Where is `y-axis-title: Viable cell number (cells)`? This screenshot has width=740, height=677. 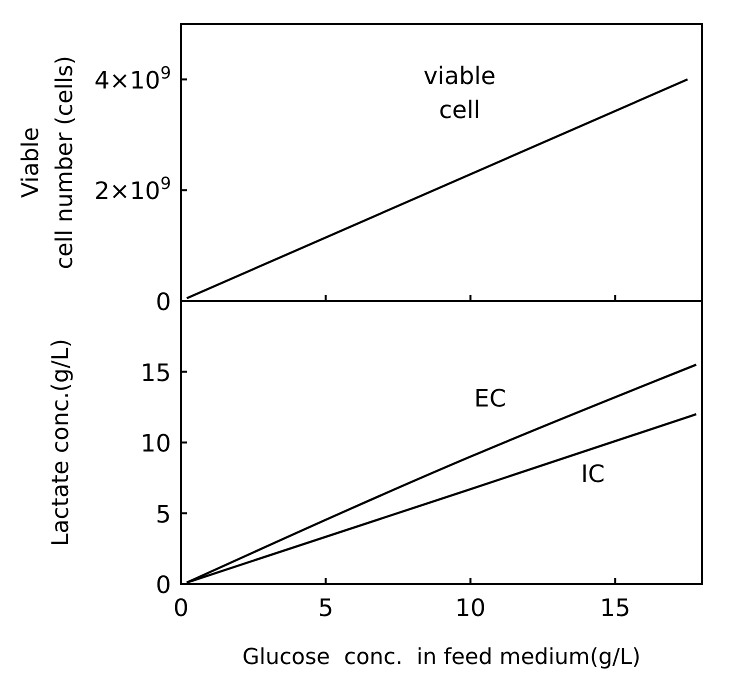
y-axis-title: Viable cell number (cells) is located at coordinates (48, 163).